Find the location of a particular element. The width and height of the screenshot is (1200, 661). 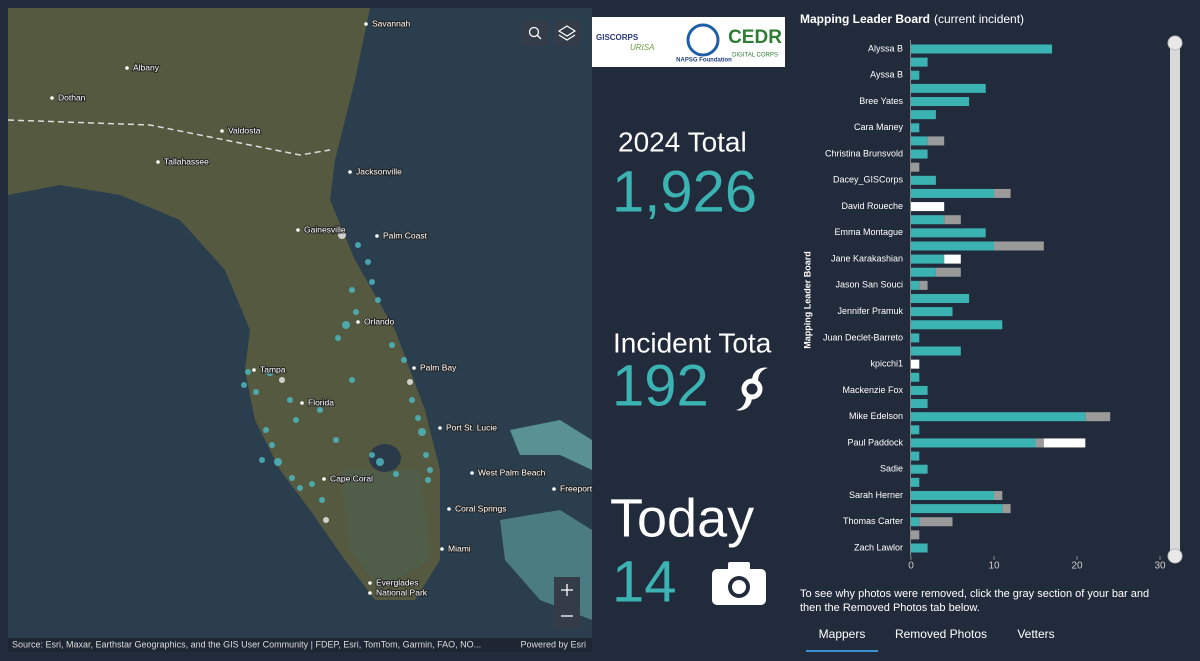

map-label: Albany is located at coordinates (146, 67).